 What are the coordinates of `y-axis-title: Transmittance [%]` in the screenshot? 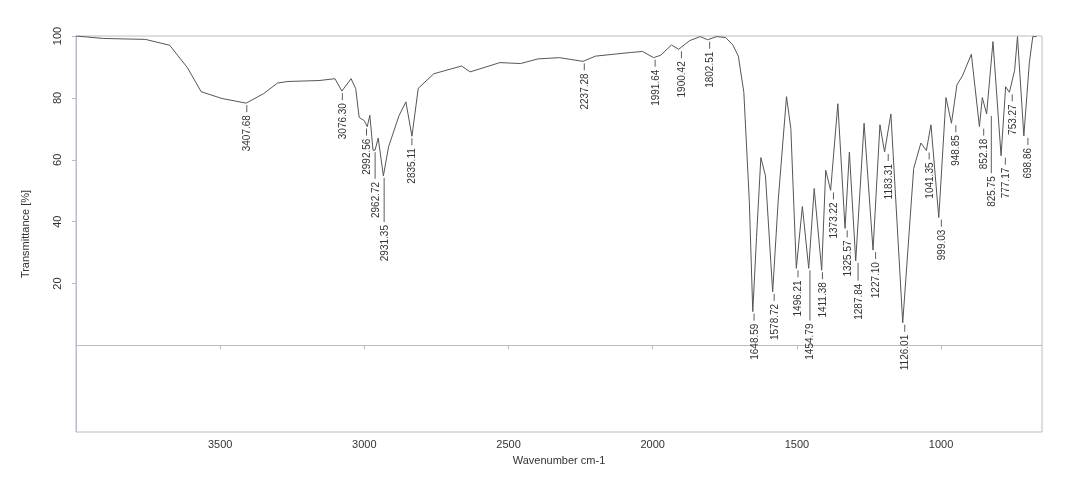 It's located at (24, 234).